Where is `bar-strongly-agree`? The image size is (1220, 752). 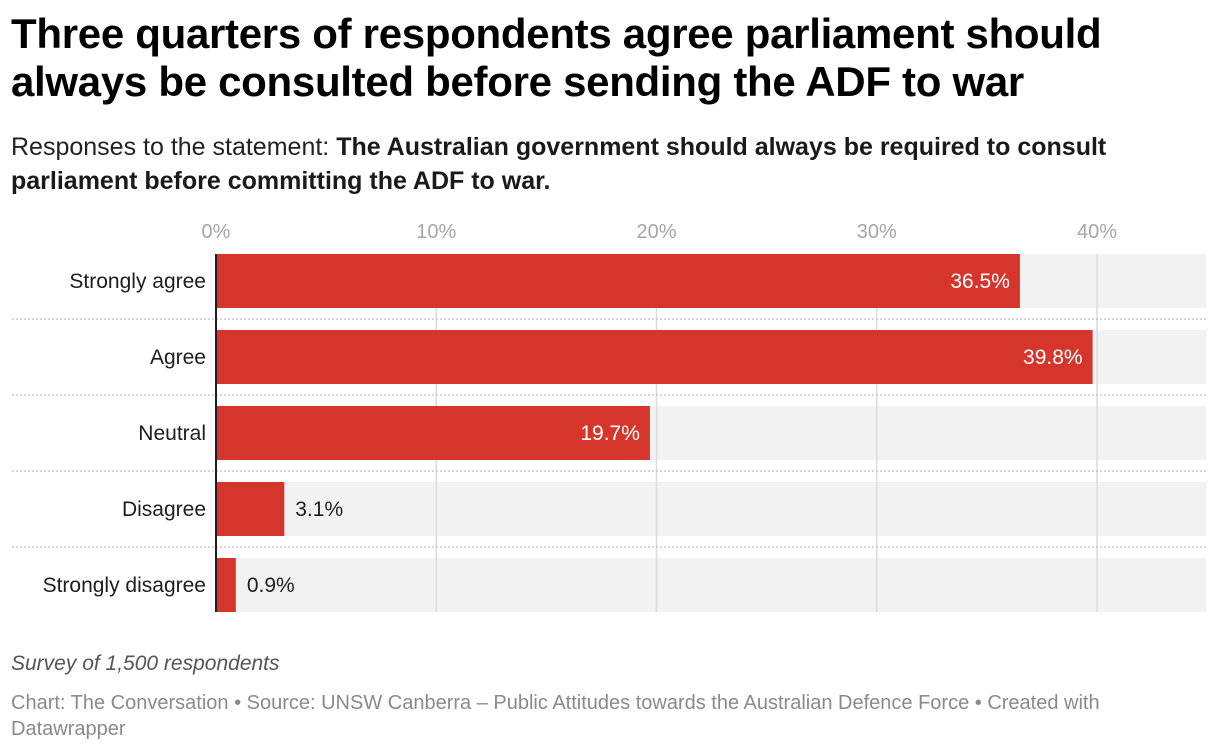
bar-strongly-agree is located at coordinates (618, 281).